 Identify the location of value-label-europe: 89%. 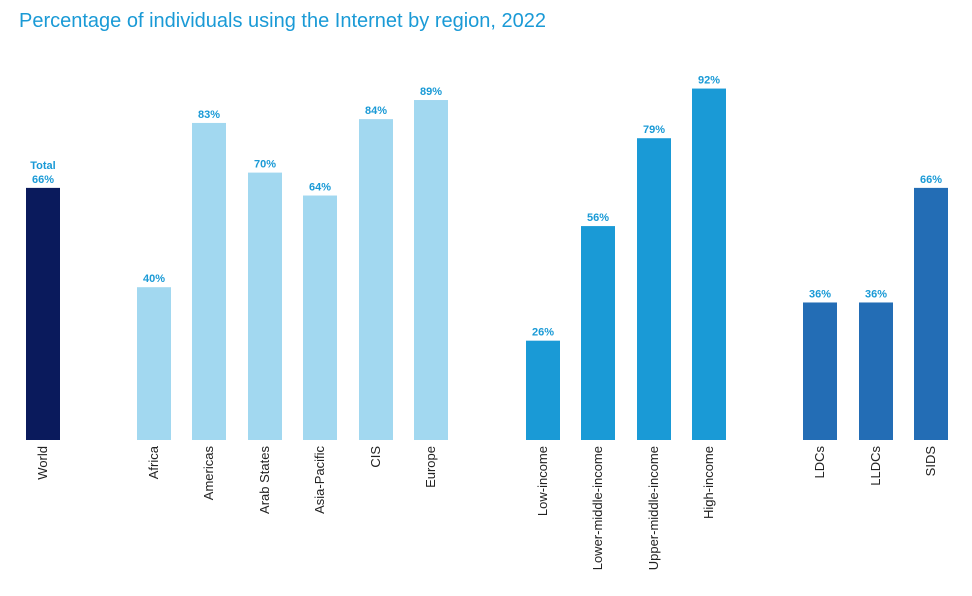
(431, 92).